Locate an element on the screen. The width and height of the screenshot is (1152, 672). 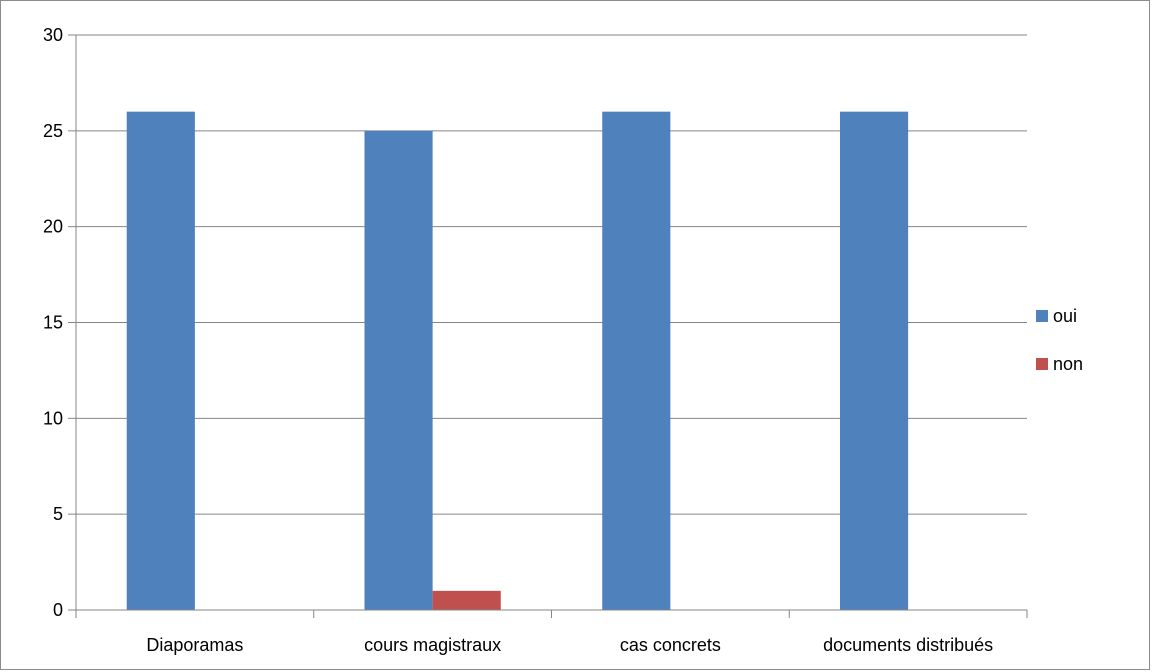
y-tick-label: 20 is located at coordinates (53, 227).